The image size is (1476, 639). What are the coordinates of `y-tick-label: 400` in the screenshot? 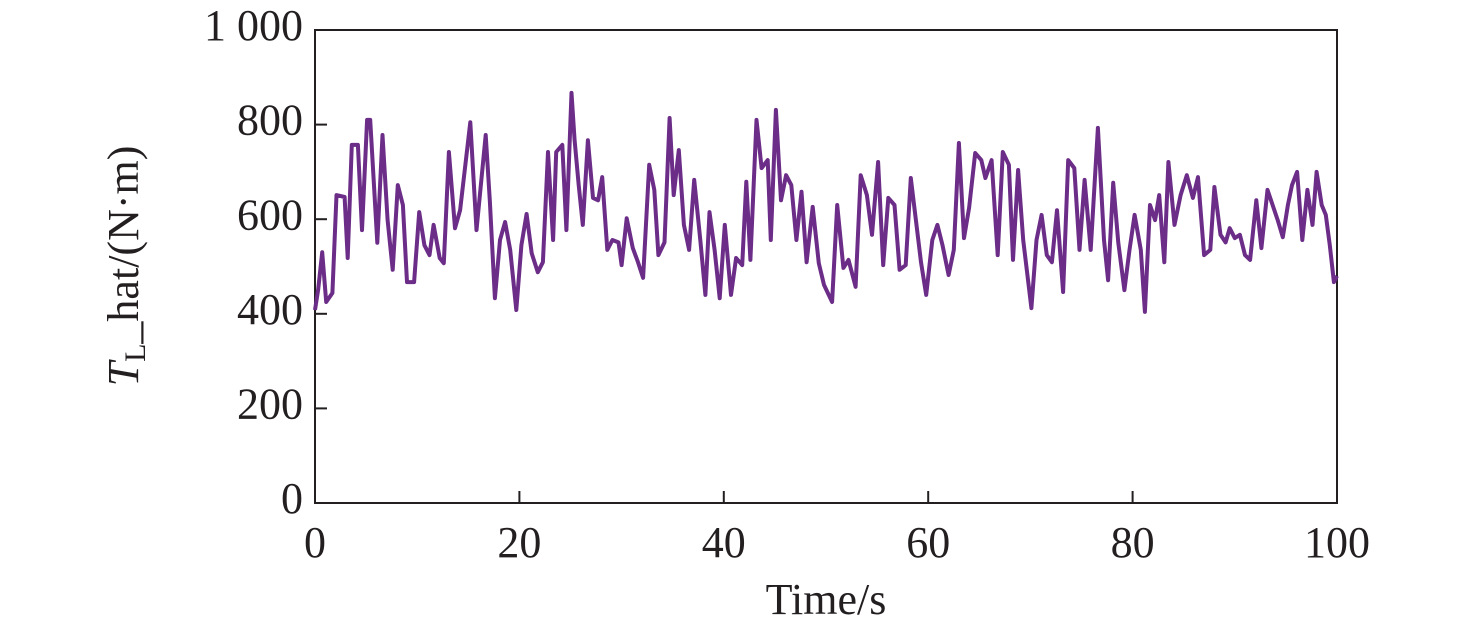 It's located at (270, 309).